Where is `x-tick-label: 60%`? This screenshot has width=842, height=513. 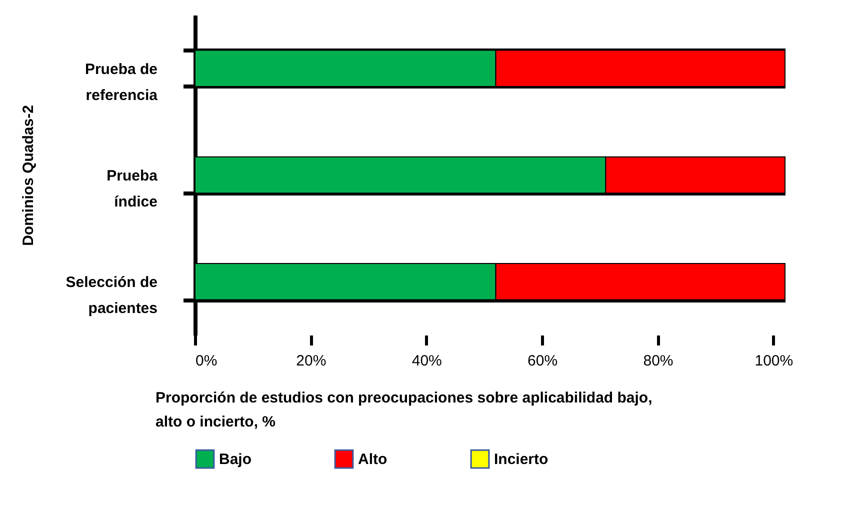 x-tick-label: 60% is located at coordinates (543, 361).